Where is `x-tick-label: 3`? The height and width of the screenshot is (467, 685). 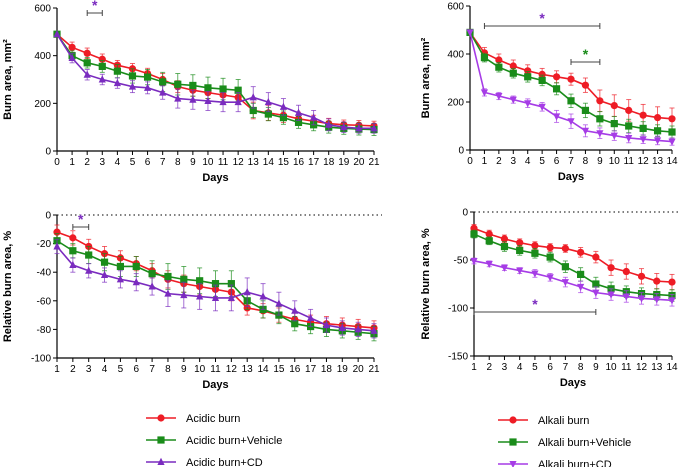
x-tick-label: 3 is located at coordinates (89, 369).